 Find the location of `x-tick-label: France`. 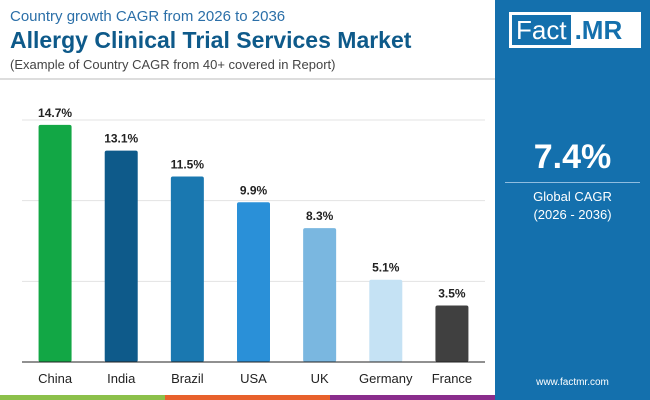

x-tick-label: France is located at coordinates (452, 378).